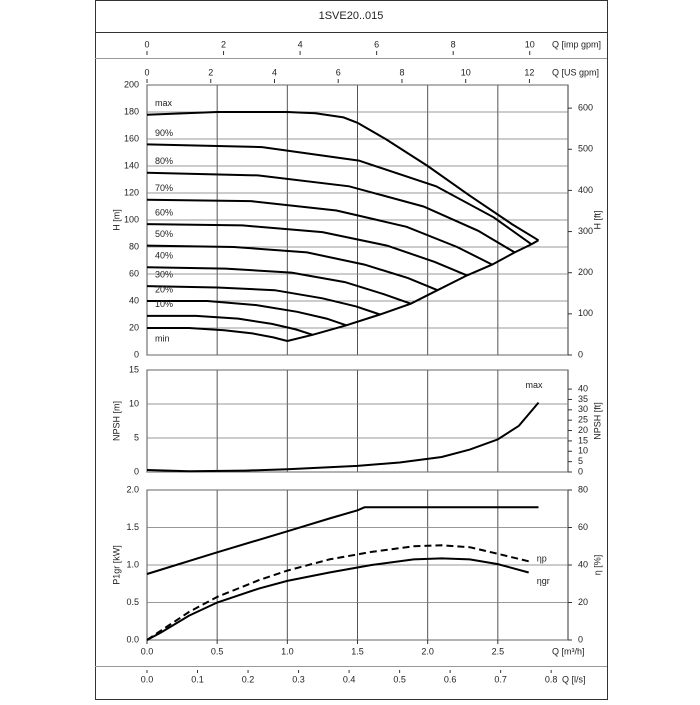 This screenshot has width=700, height=705. What do you see at coordinates (132, 639) in the screenshot?
I see `y-tick-label: 0.0` at bounding box center [132, 639].